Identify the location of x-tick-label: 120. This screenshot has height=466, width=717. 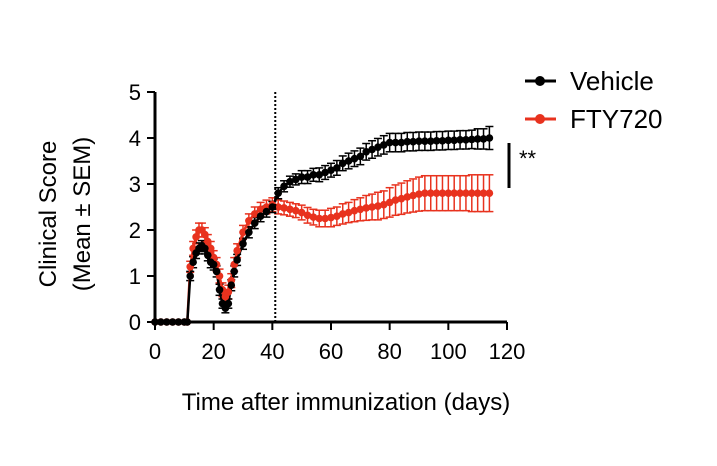
(507, 351).